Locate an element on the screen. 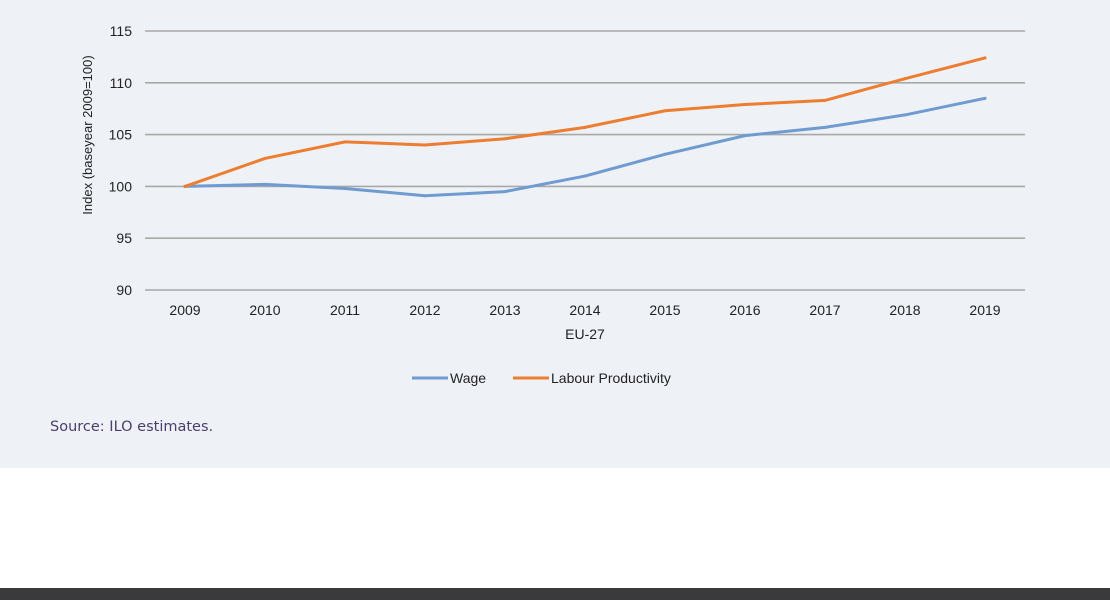 This screenshot has height=600, width=1110. legend: Wage Labour Productivity is located at coordinates (541, 378).